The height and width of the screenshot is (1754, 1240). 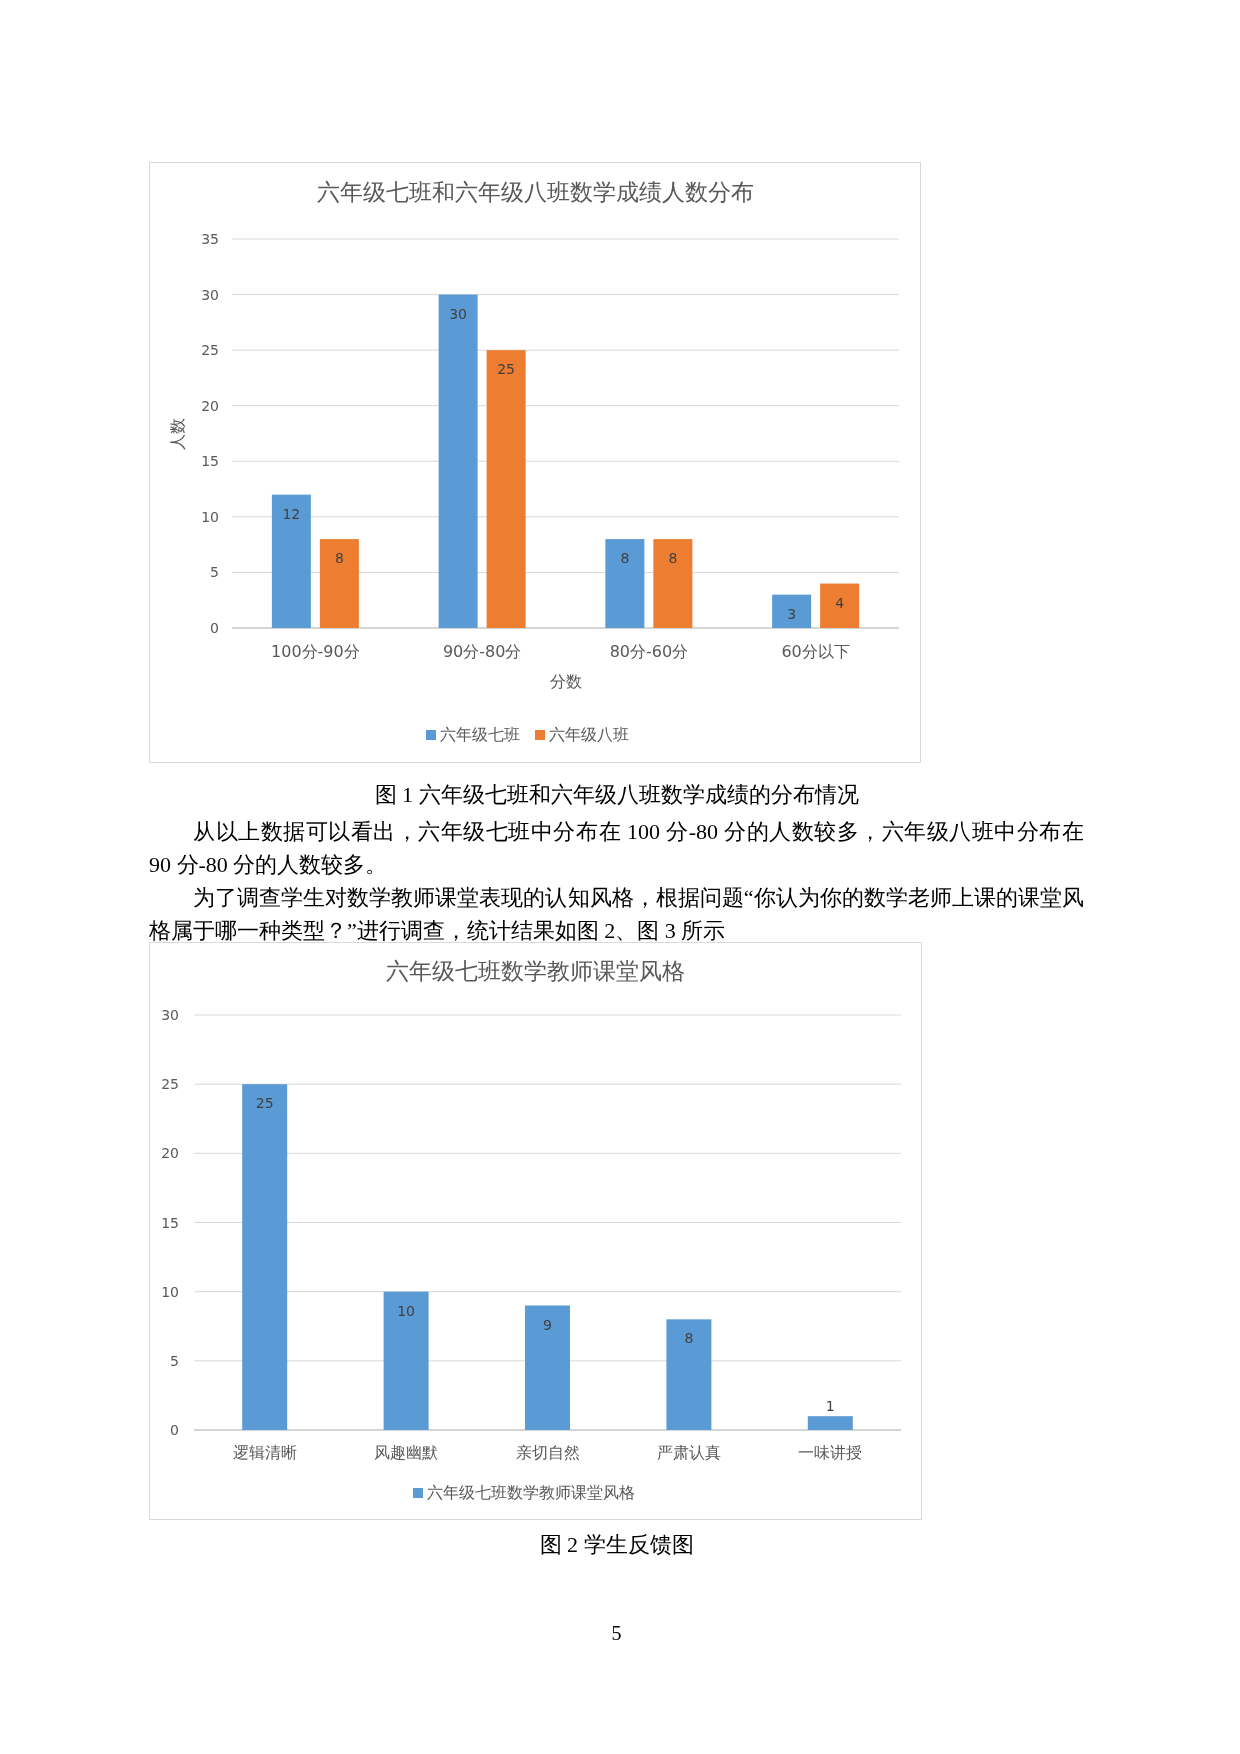 What do you see at coordinates (565, 681) in the screenshot?
I see `x-axis-title: 分数` at bounding box center [565, 681].